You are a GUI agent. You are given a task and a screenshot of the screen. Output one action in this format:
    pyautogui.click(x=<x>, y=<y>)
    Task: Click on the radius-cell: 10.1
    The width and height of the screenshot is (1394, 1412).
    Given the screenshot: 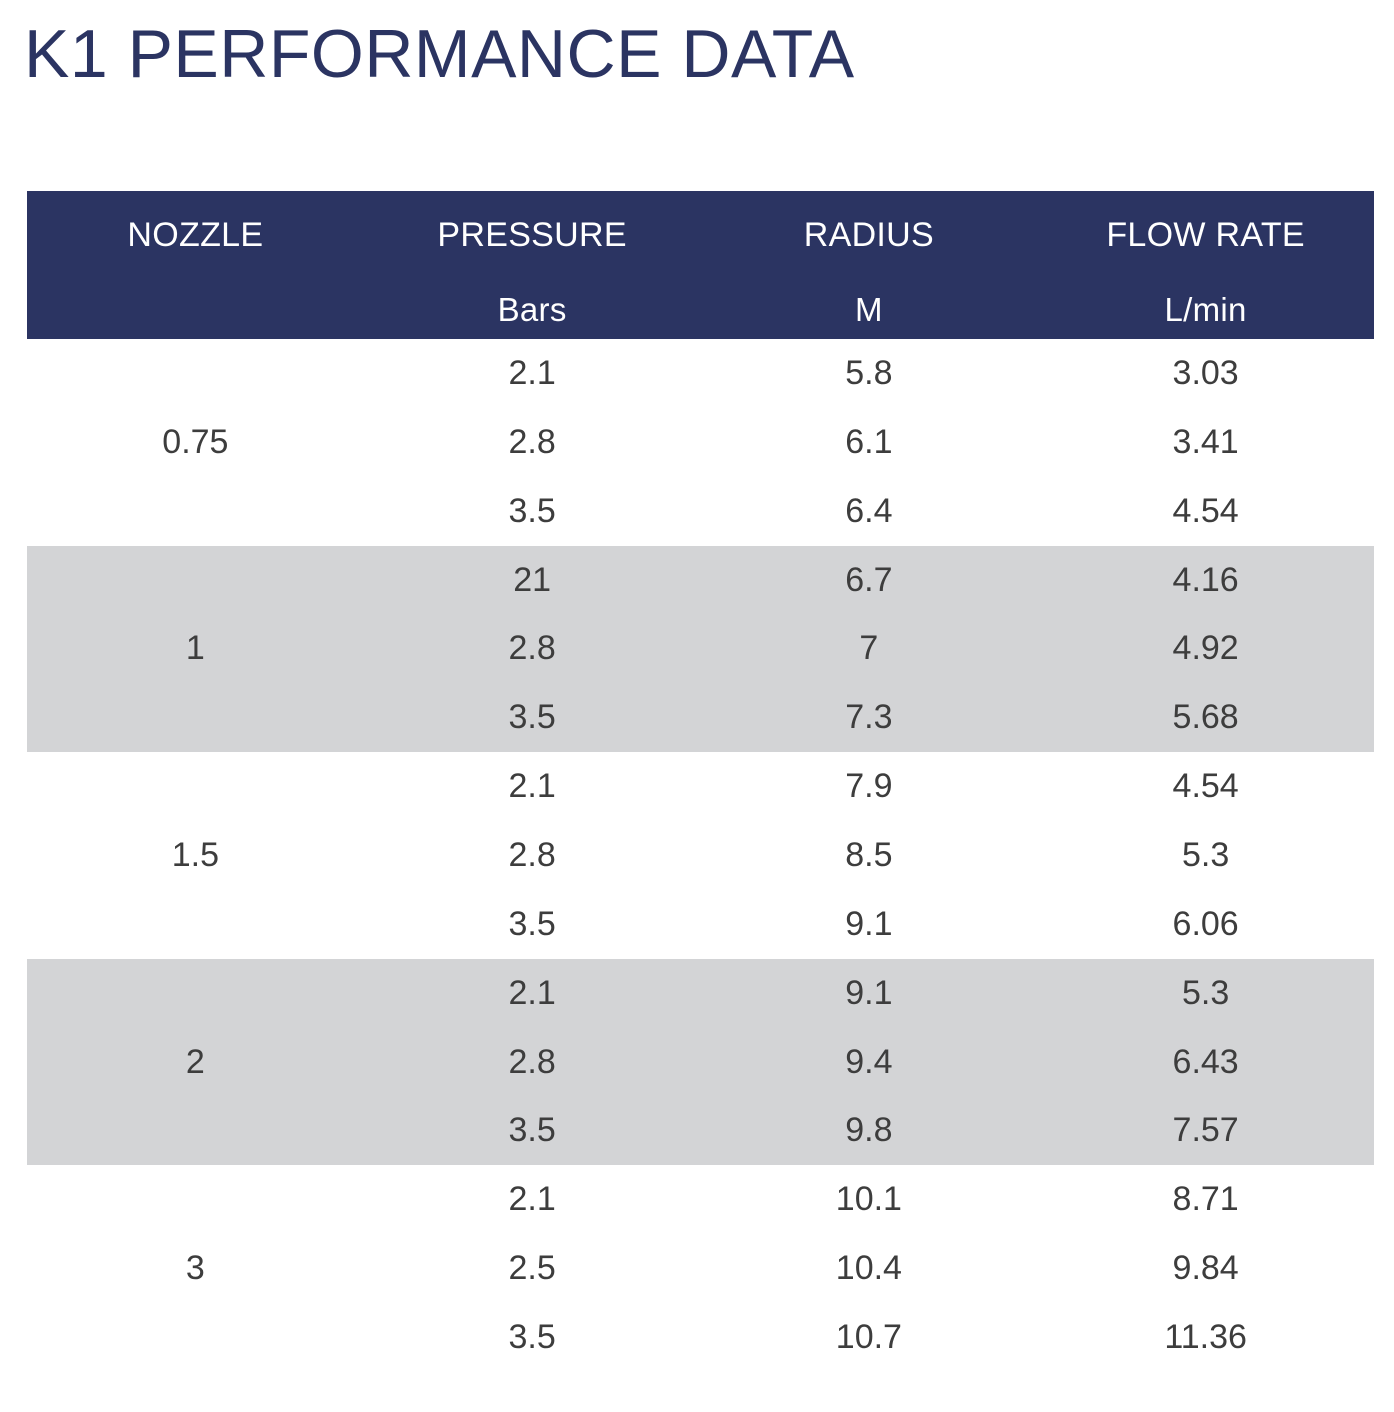 What is the action you would take?
    pyautogui.click(x=868, y=1199)
    